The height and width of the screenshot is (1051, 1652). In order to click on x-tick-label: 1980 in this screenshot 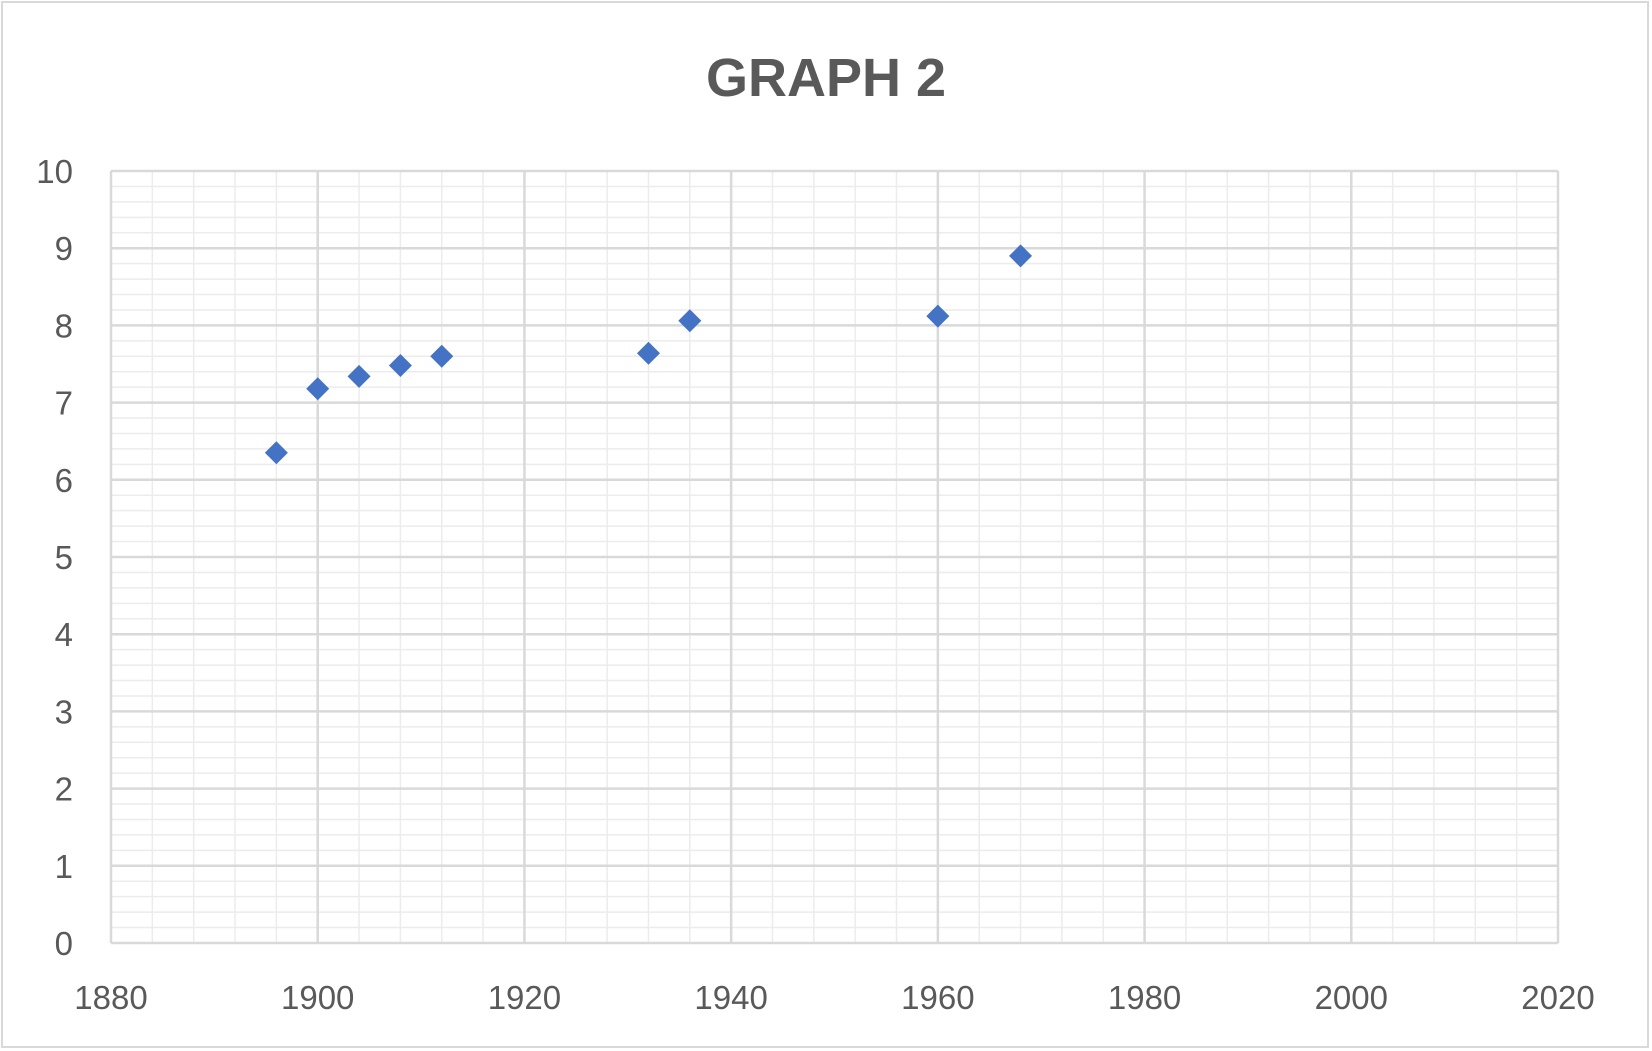, I will do `click(1144, 997)`.